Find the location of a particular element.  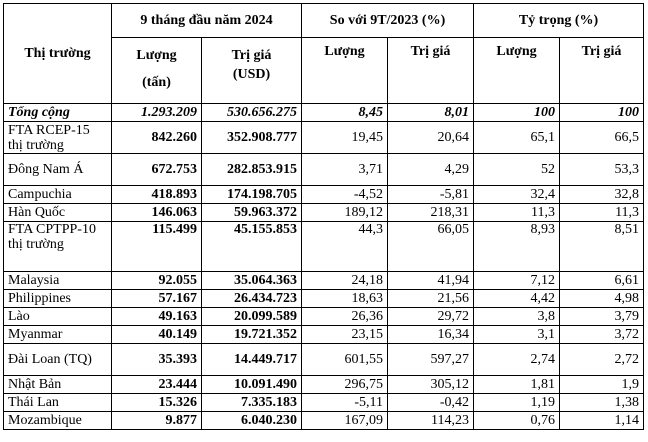

val-share-cell: 66,5 is located at coordinates (602, 137).